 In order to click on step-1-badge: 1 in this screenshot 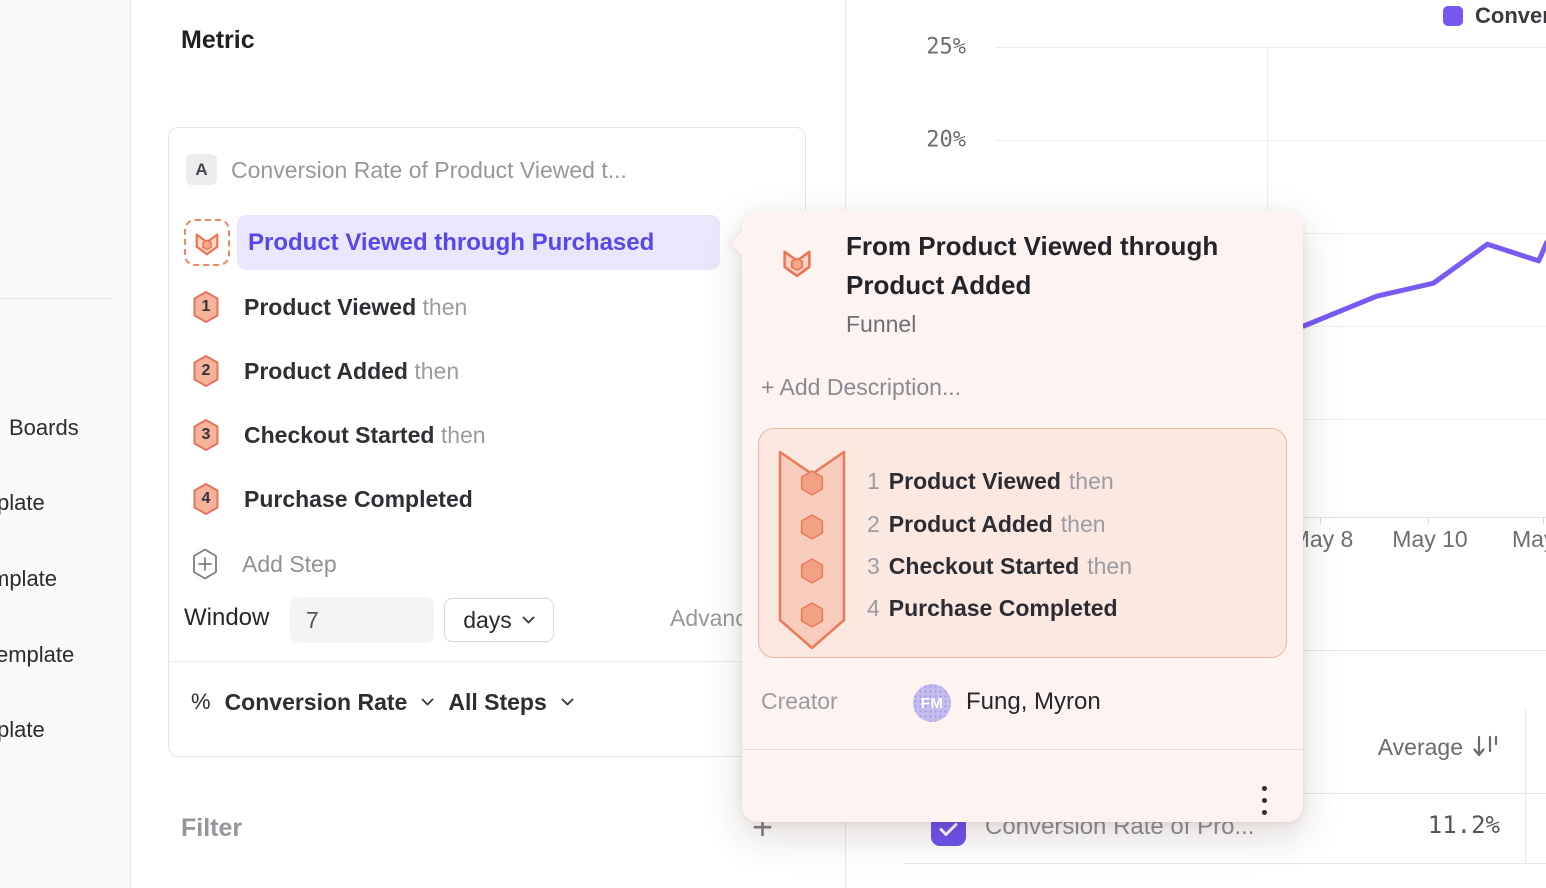, I will do `click(206, 307)`.